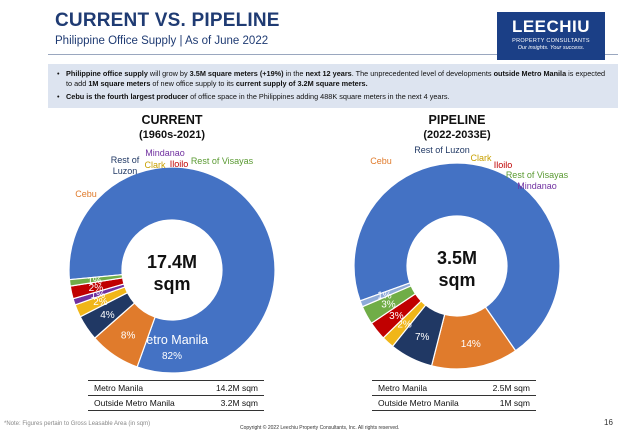 This screenshot has width=623, height=437. What do you see at coordinates (172, 356) in the screenshot?
I see `slice-label: 82%` at bounding box center [172, 356].